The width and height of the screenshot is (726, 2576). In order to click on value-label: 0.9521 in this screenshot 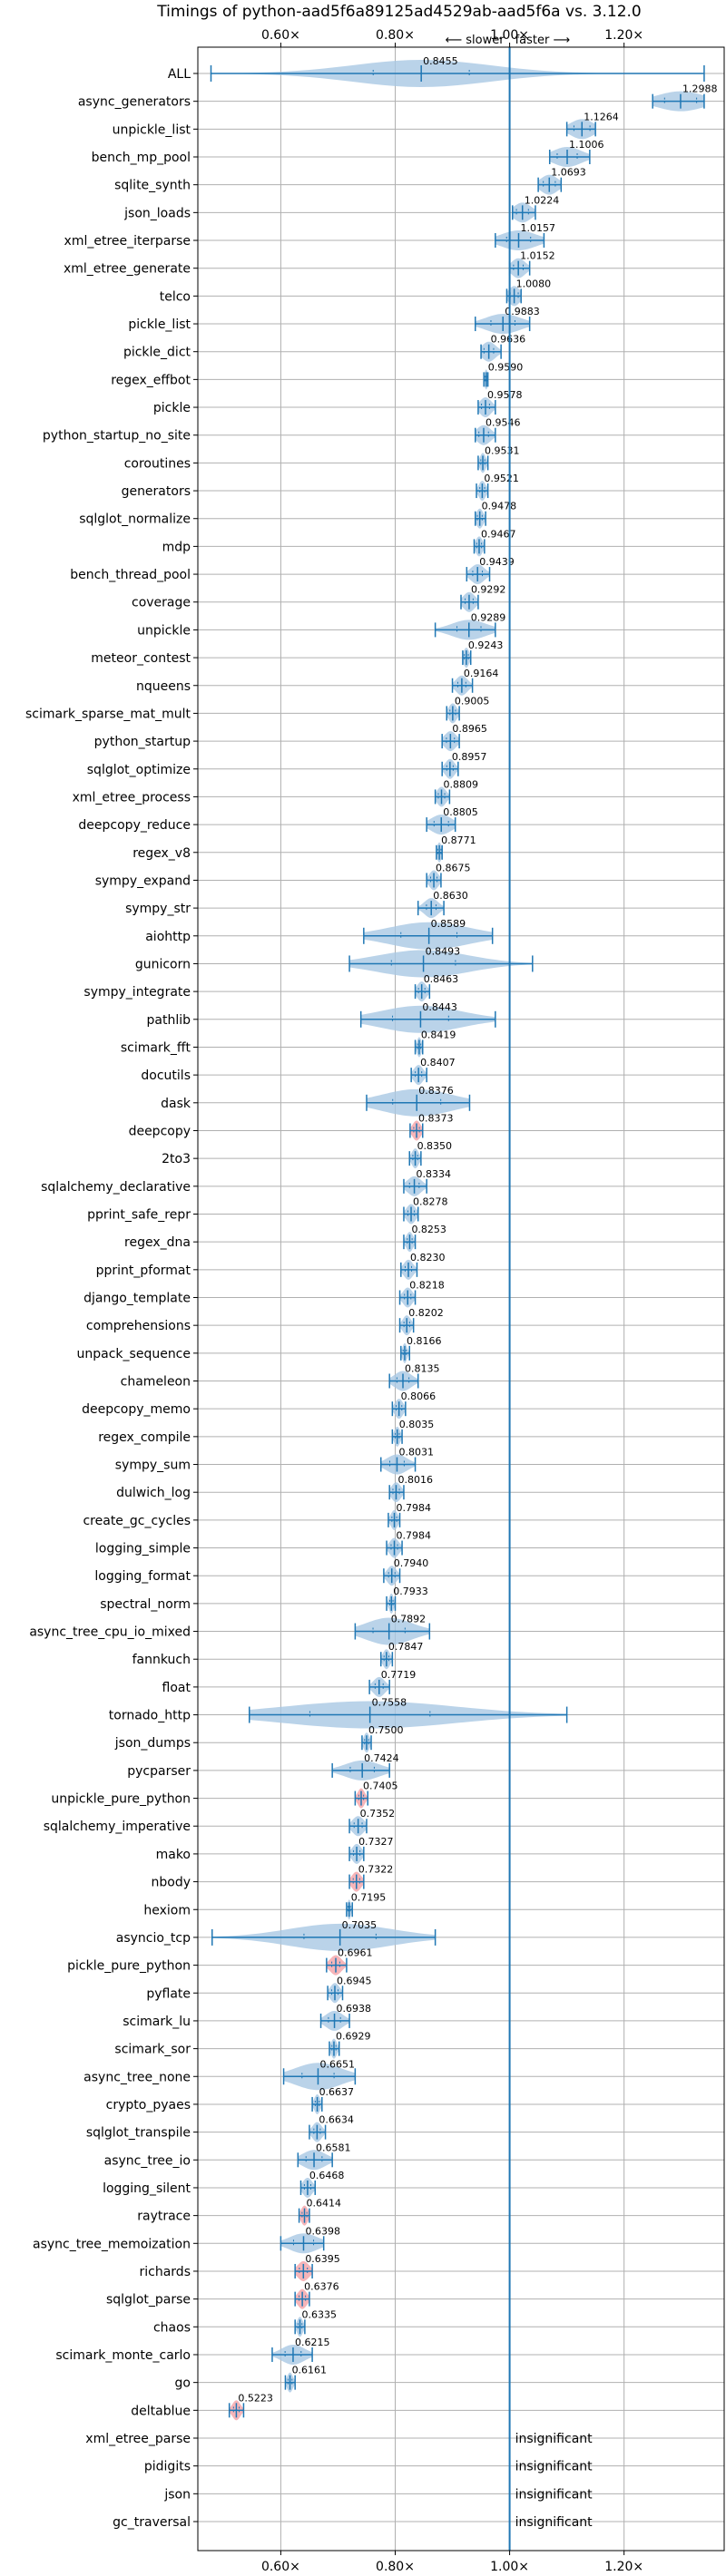, I will do `click(501, 478)`.